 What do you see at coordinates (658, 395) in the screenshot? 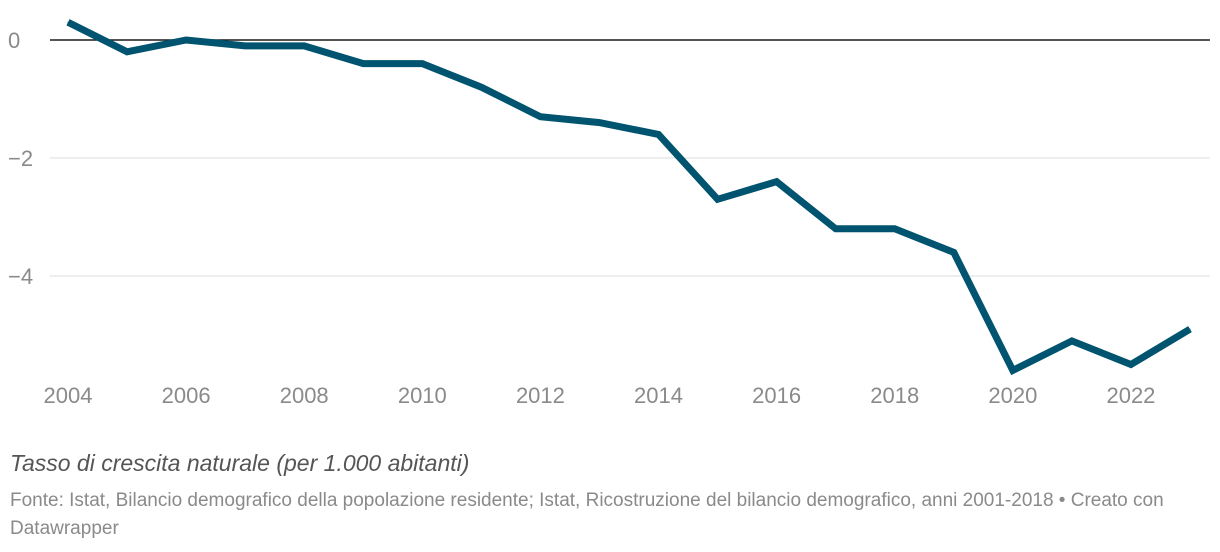
I see `x-tick-label-2014: 2014` at bounding box center [658, 395].